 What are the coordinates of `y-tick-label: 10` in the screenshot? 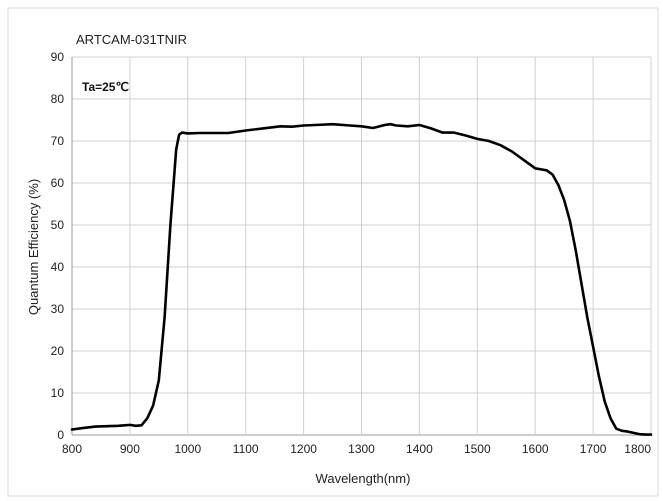 It's located at (58, 393).